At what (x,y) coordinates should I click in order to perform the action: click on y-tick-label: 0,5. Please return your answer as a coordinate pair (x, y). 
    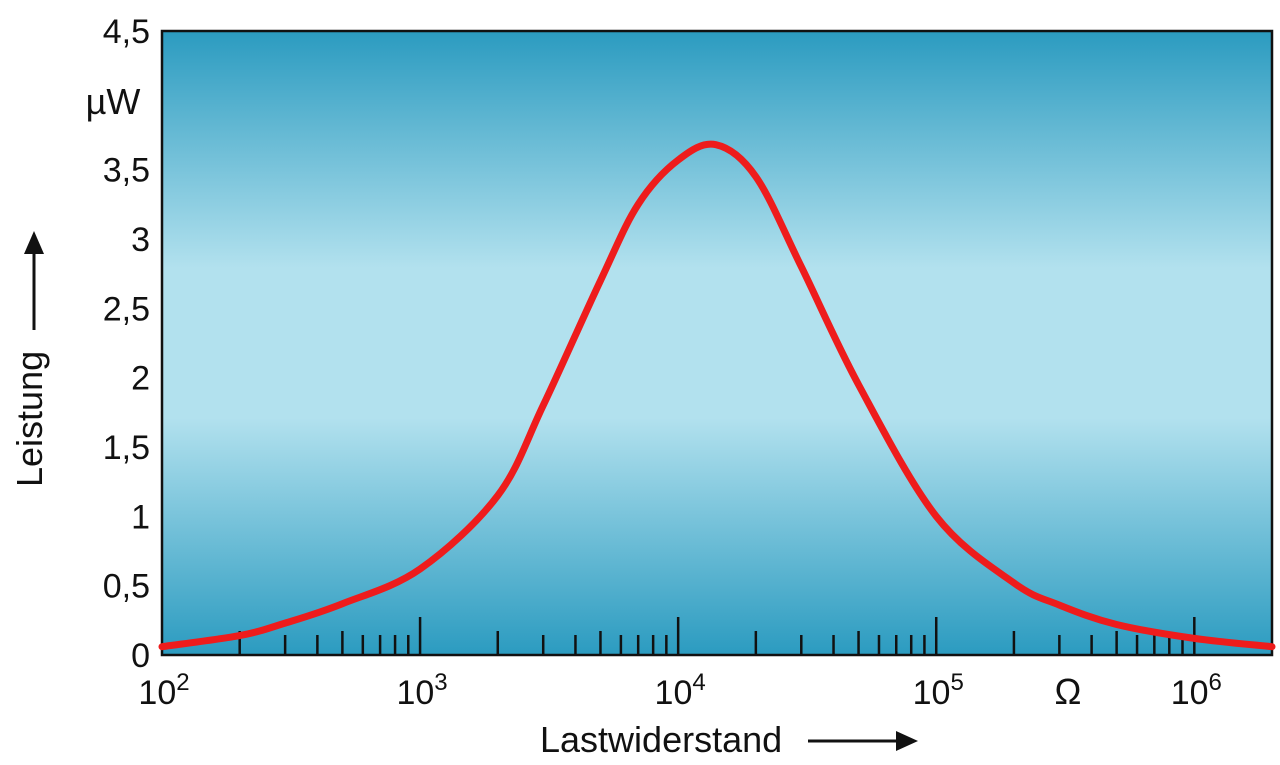
    Looking at the image, I should click on (126, 587).